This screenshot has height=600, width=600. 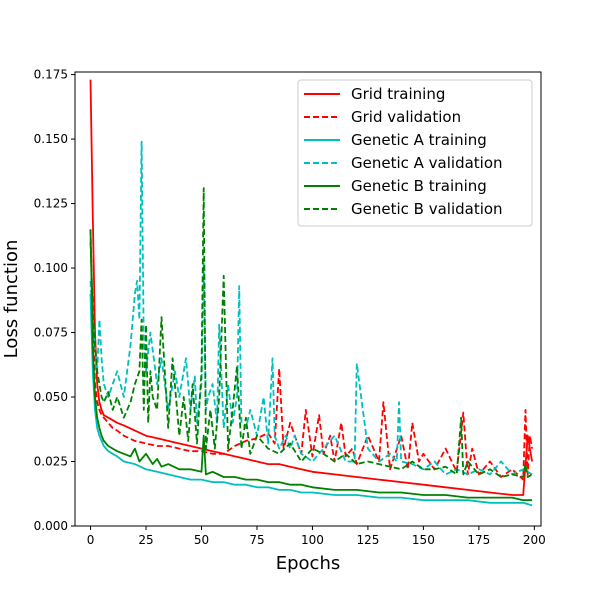 What do you see at coordinates (51, 526) in the screenshot?
I see `y-tick-label: 0.000` at bounding box center [51, 526].